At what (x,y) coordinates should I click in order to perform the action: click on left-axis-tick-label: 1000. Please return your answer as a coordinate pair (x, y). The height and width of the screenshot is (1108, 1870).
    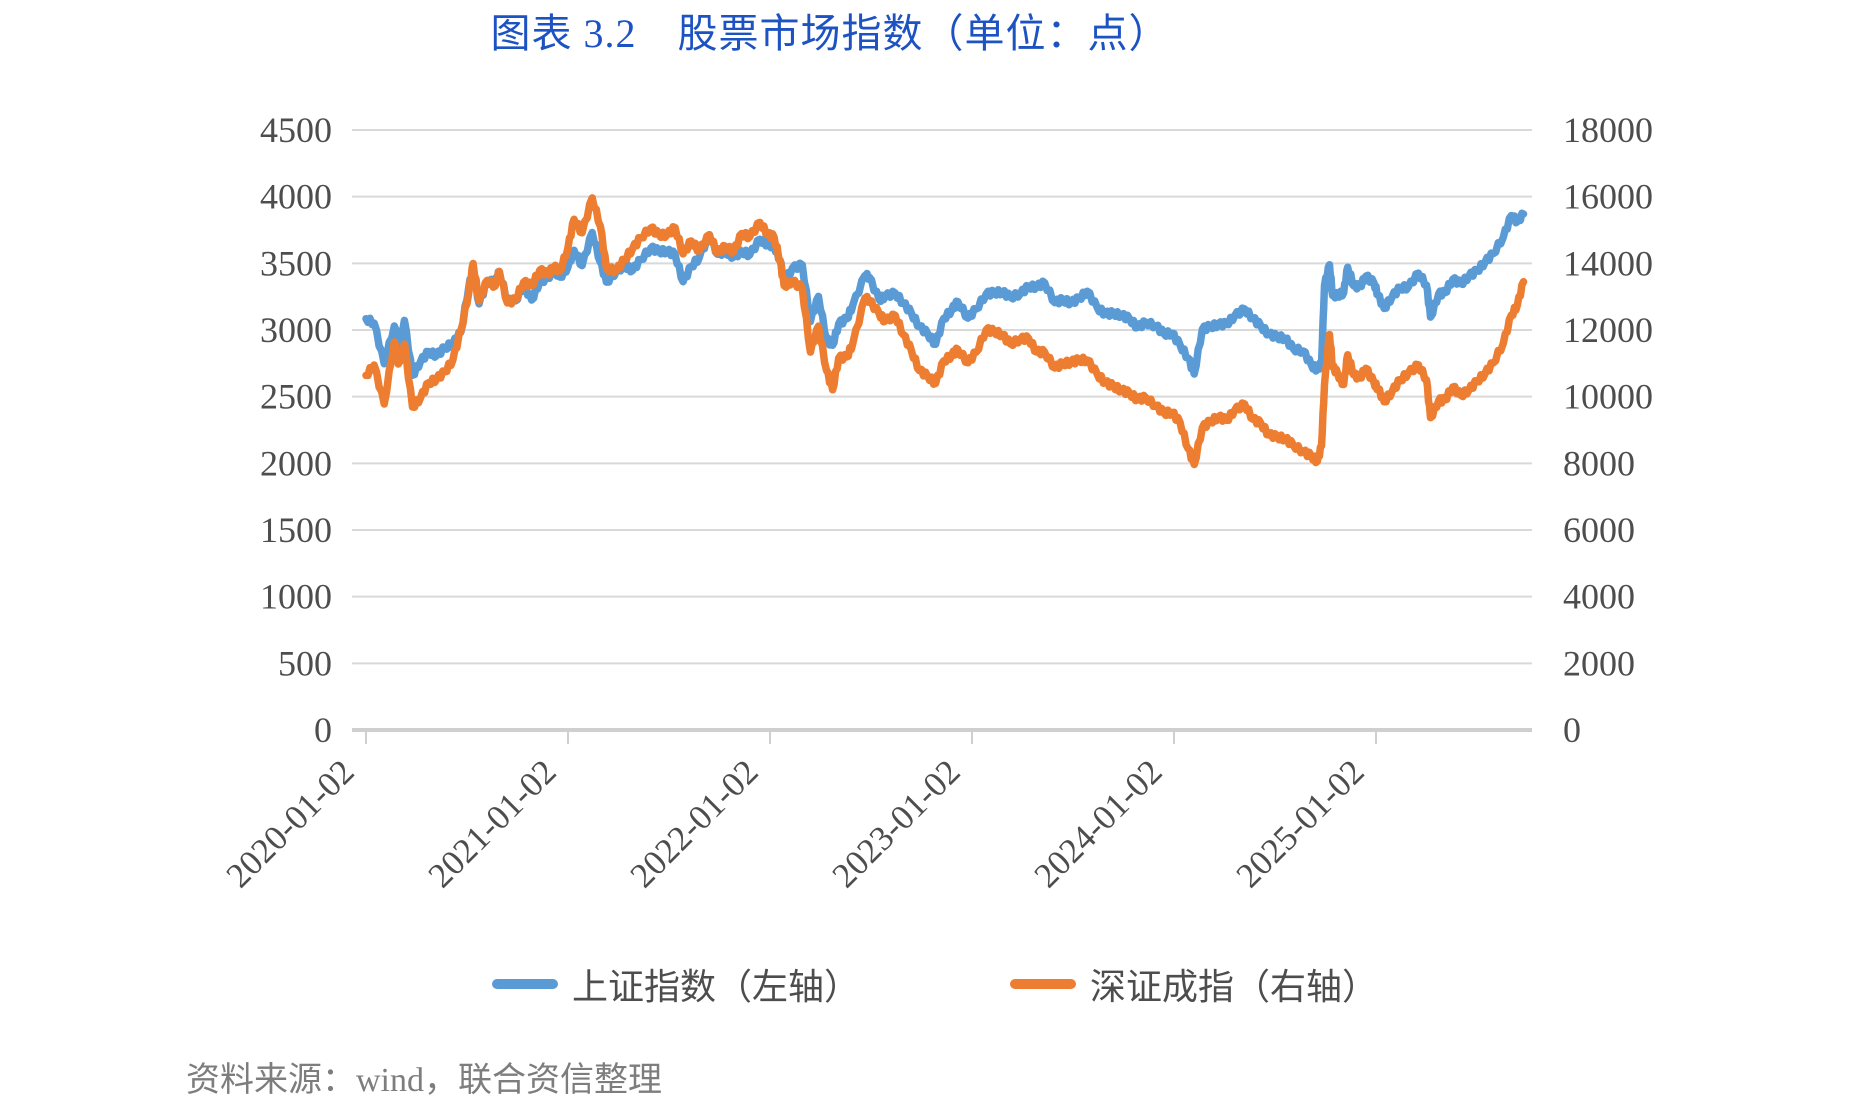
    Looking at the image, I should click on (296, 597).